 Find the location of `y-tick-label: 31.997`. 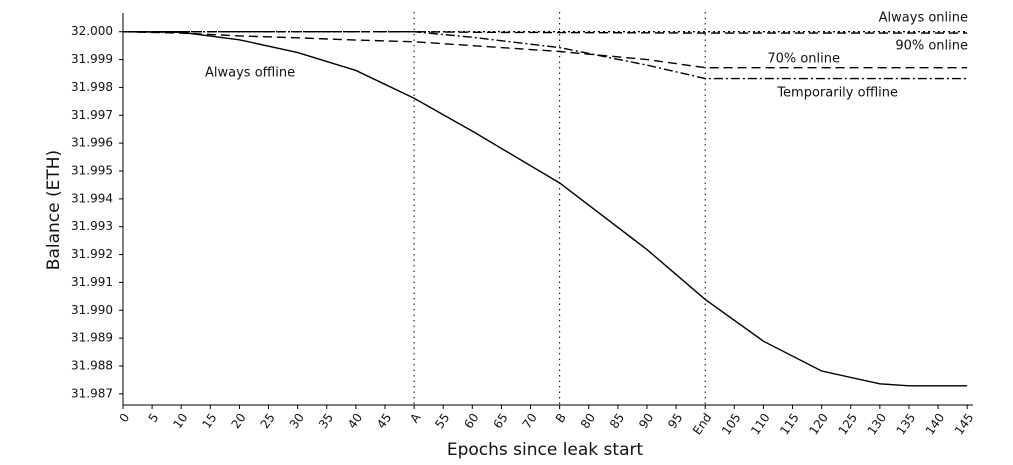

y-tick-label: 31.997 is located at coordinates (92, 115).